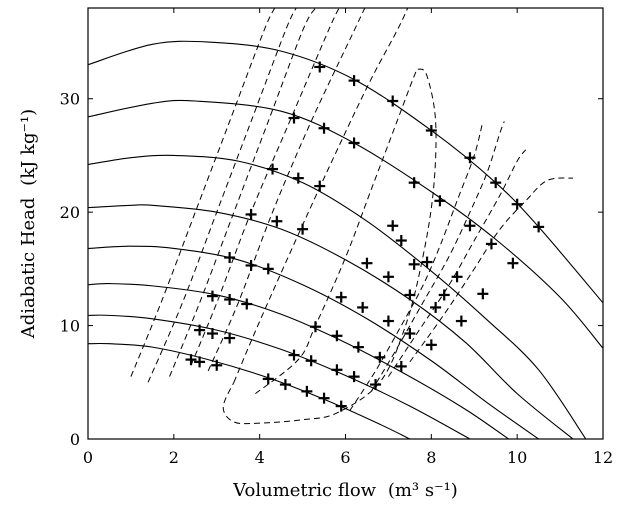 This screenshot has height=506, width=619. Describe the element at coordinates (70, 326) in the screenshot. I see `y-tick-label-1: 10` at that location.